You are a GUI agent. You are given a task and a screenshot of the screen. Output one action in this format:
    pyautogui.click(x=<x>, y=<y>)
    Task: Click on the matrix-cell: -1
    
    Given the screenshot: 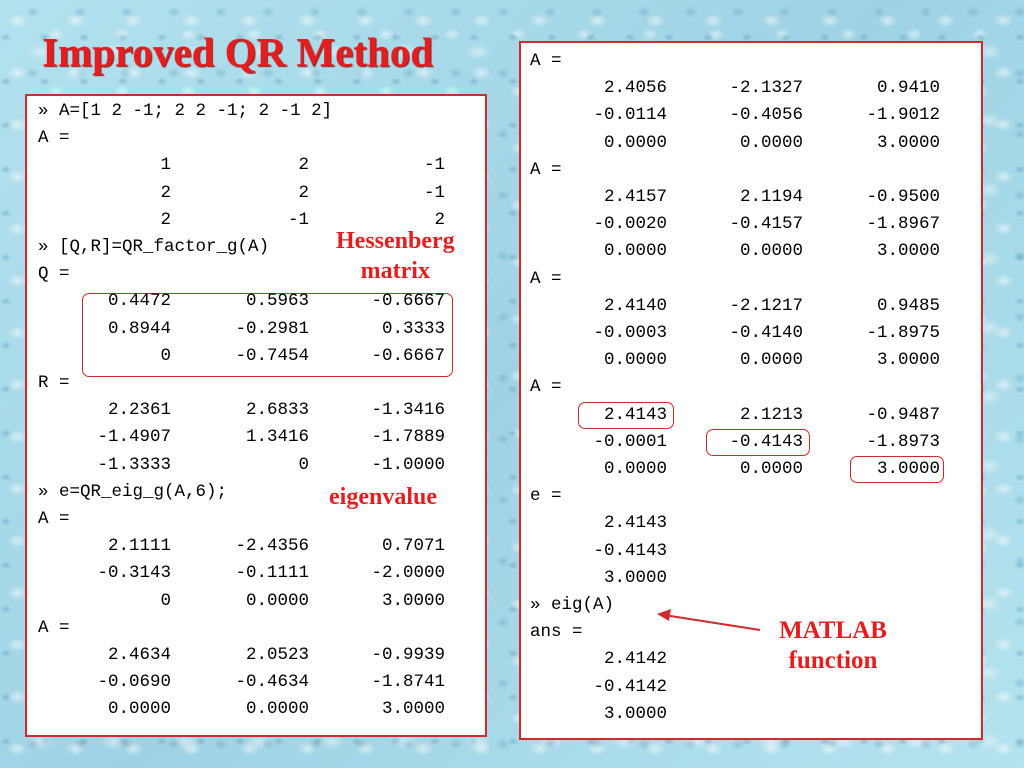 What is the action you would take?
    pyautogui.click(x=434, y=192)
    